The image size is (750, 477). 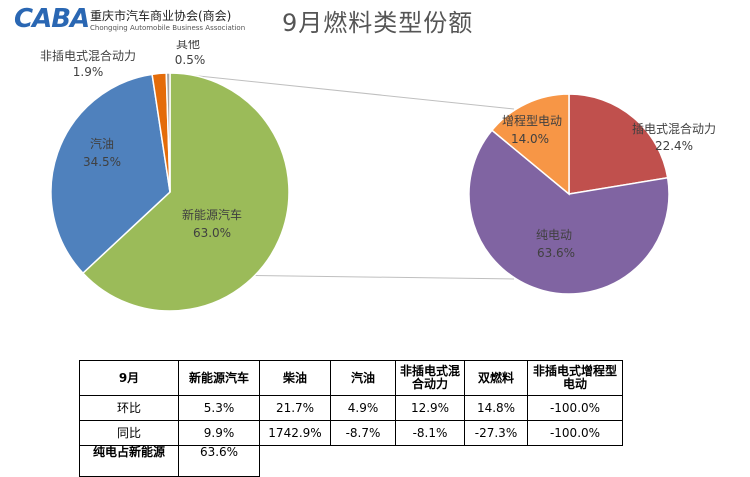 I want to click on table-cell: -27.3%, so click(x=496, y=433).